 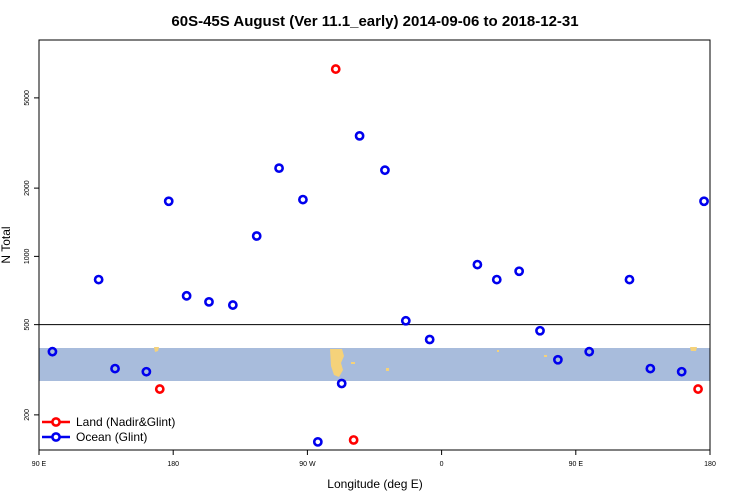 What do you see at coordinates (27, 325) in the screenshot?
I see `y-tick-label: 500` at bounding box center [27, 325].